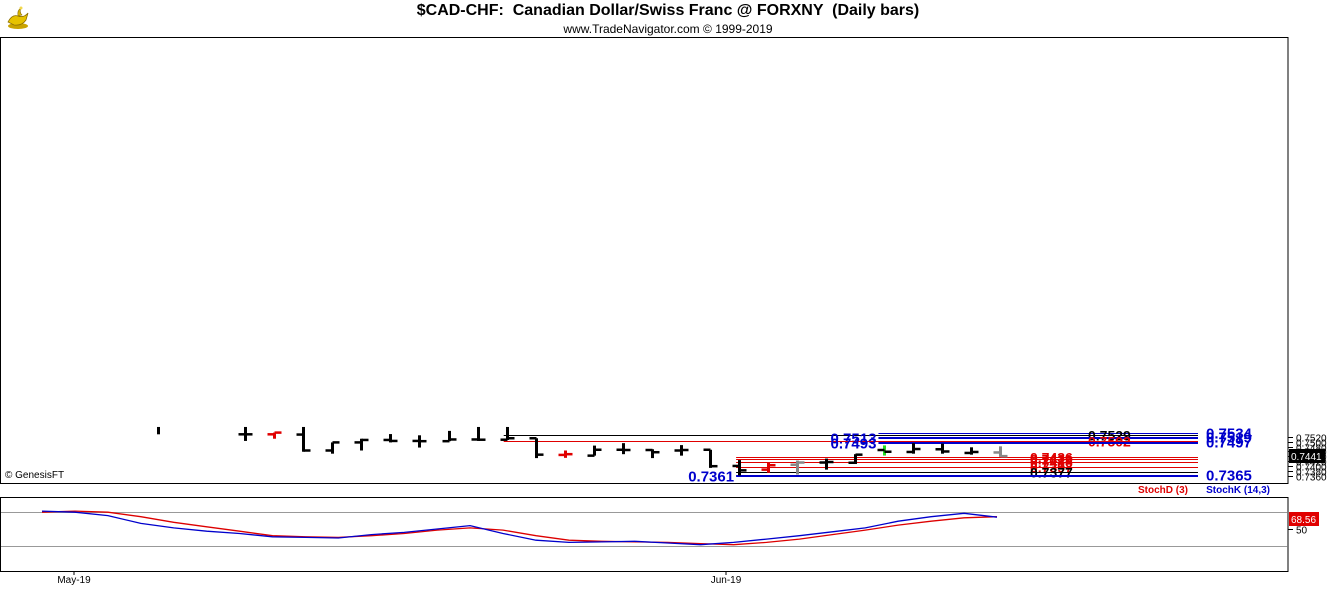 Image resolution: width=1336 pixels, height=591 pixels. What do you see at coordinates (74, 580) in the screenshot?
I see `time-tick-label: May-19` at bounding box center [74, 580].